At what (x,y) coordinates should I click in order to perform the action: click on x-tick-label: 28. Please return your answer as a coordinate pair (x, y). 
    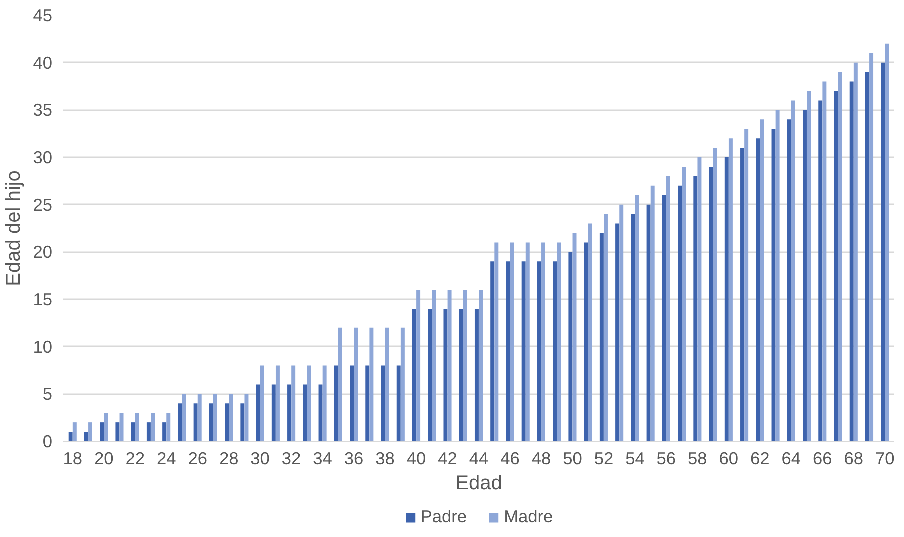
    Looking at the image, I should click on (229, 458).